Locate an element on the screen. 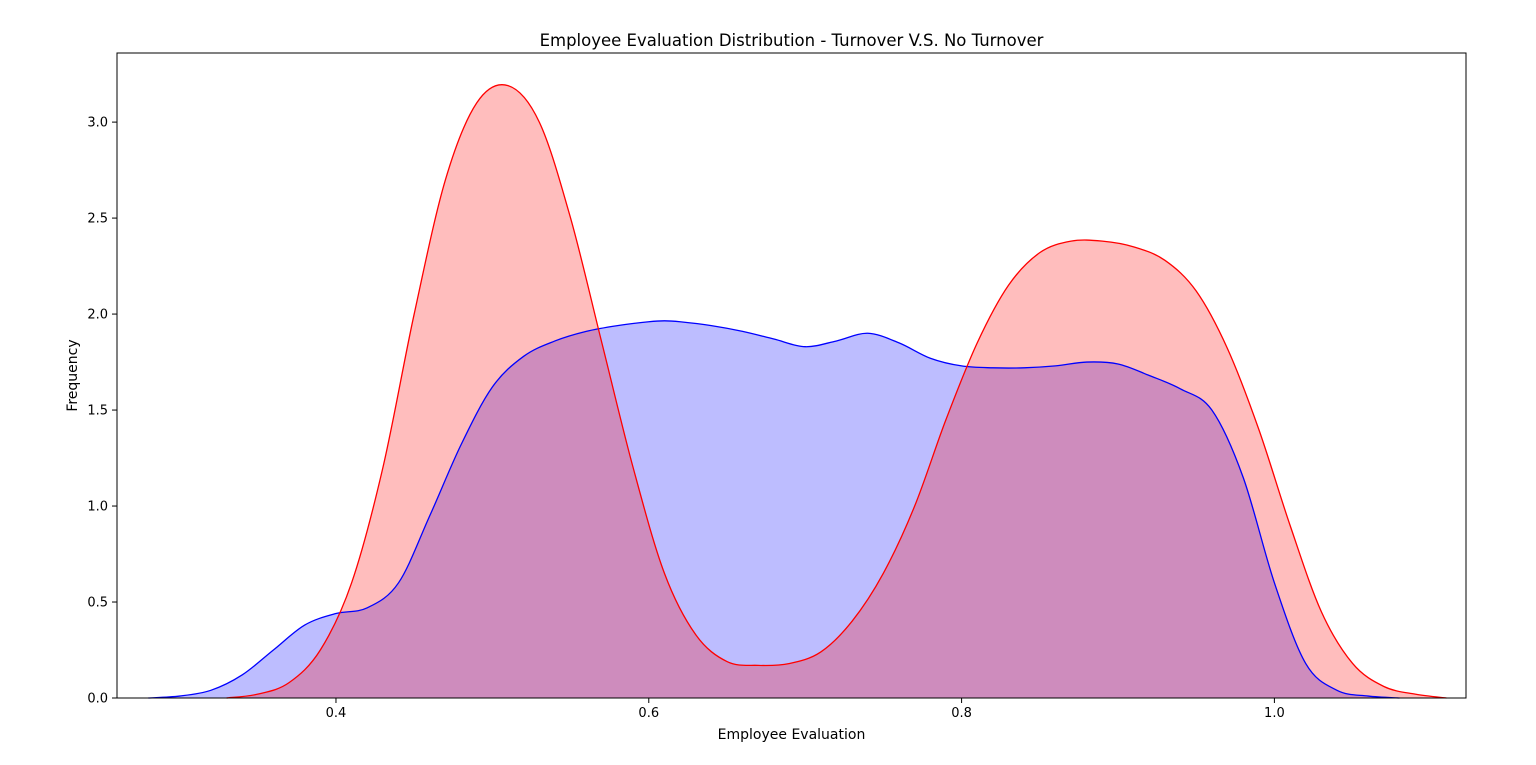  x-axis-ticks: 0.4 0.6 0.8 1.0 is located at coordinates (805, 709).